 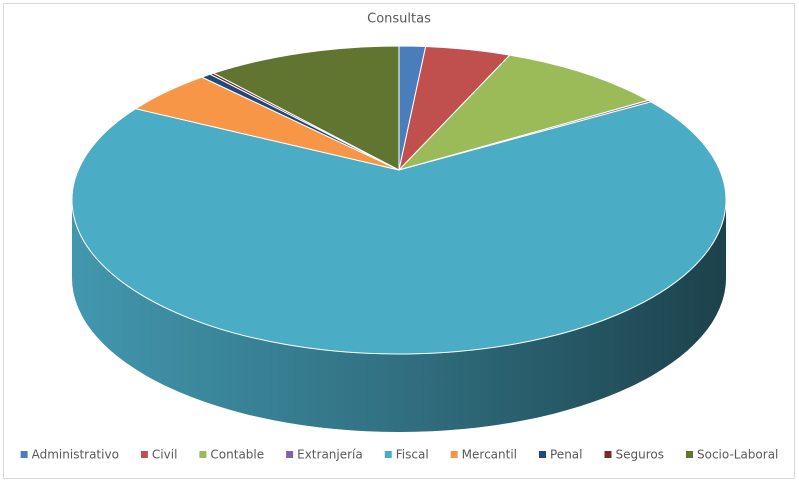 I want to click on legend-label: Extranjería, so click(x=330, y=455).